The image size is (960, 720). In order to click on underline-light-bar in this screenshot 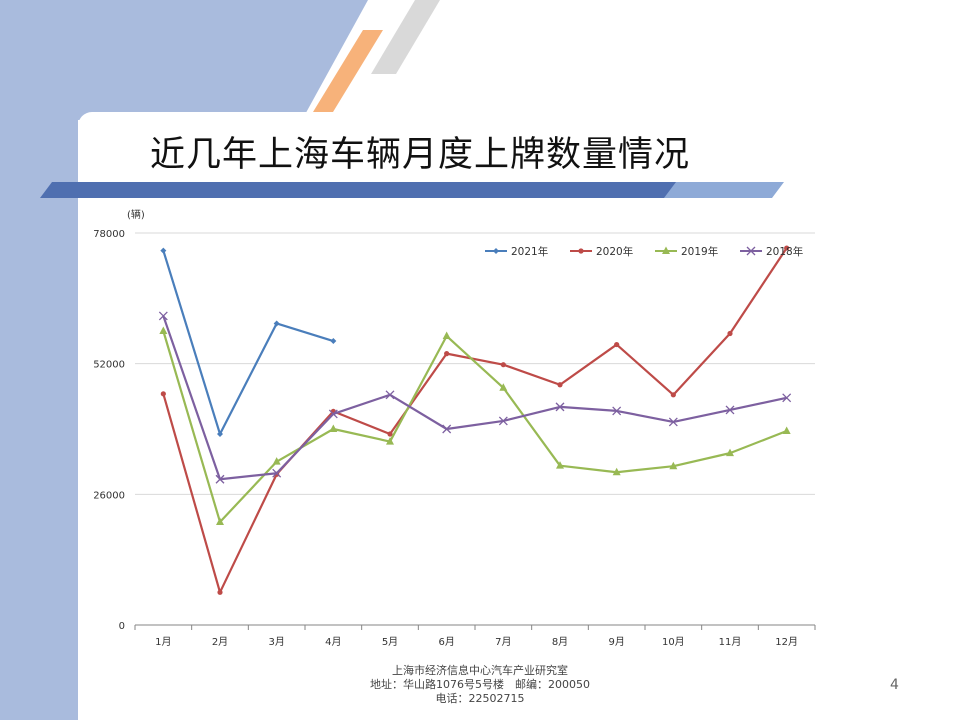, I will do `click(724, 190)`.